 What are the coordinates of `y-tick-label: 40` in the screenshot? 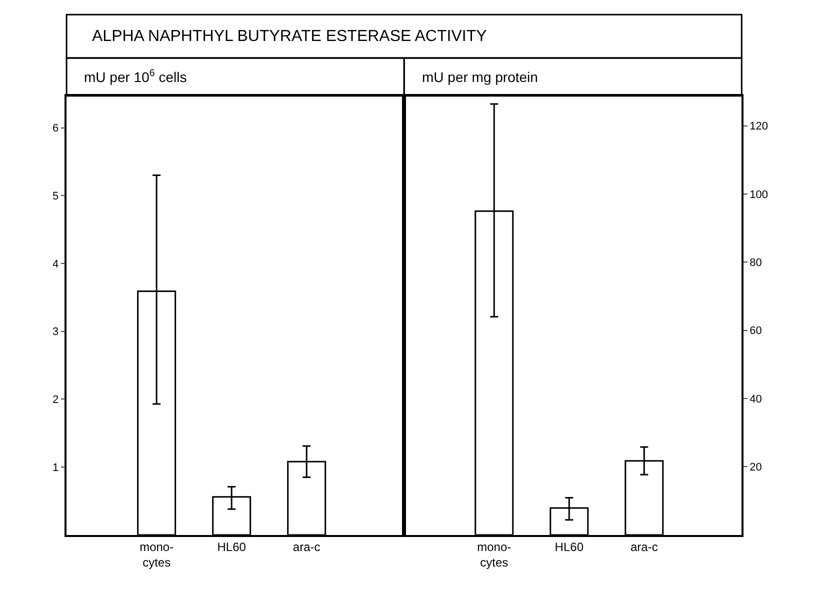 It's located at (756, 399).